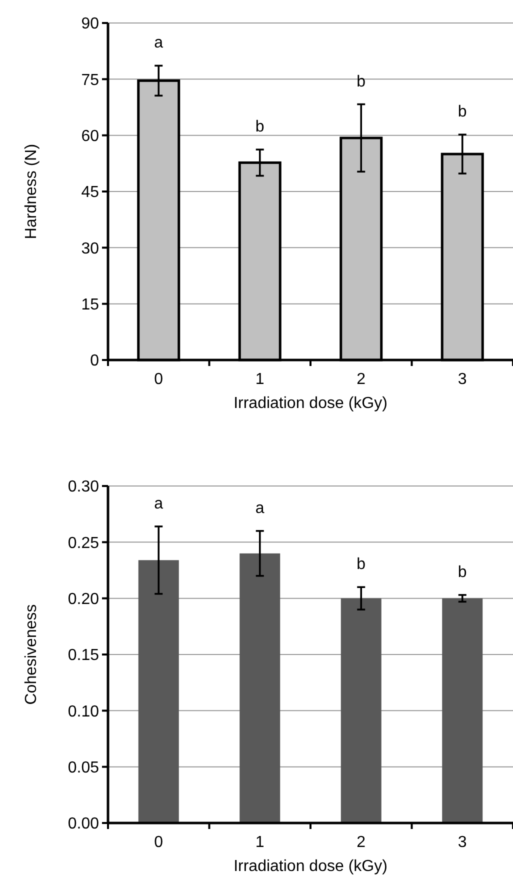  Describe the element at coordinates (84, 824) in the screenshot. I see `y-tick-label: 0.00` at that location.